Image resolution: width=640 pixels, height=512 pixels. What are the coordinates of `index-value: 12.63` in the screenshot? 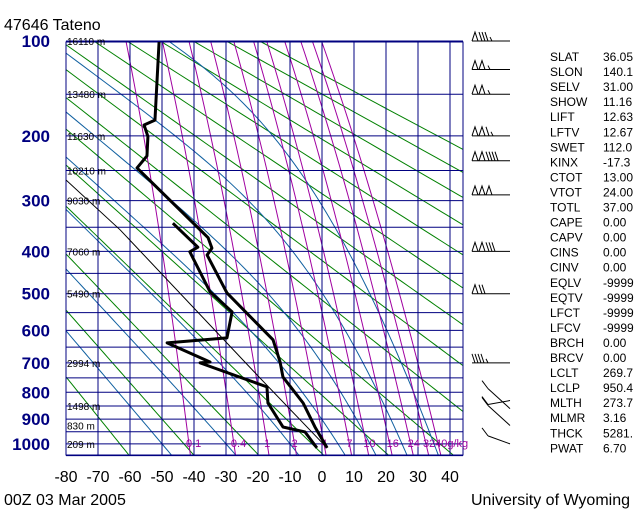 It's located at (618, 117).